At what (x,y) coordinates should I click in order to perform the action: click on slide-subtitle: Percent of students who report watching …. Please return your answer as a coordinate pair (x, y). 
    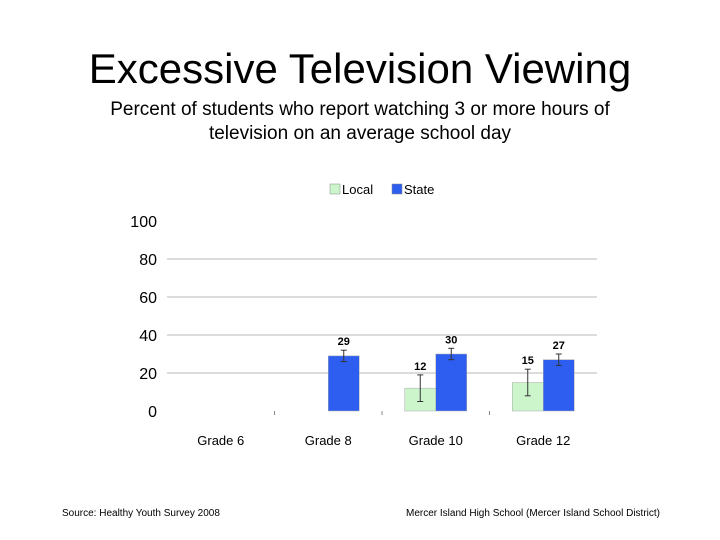
    Looking at the image, I should click on (360, 121).